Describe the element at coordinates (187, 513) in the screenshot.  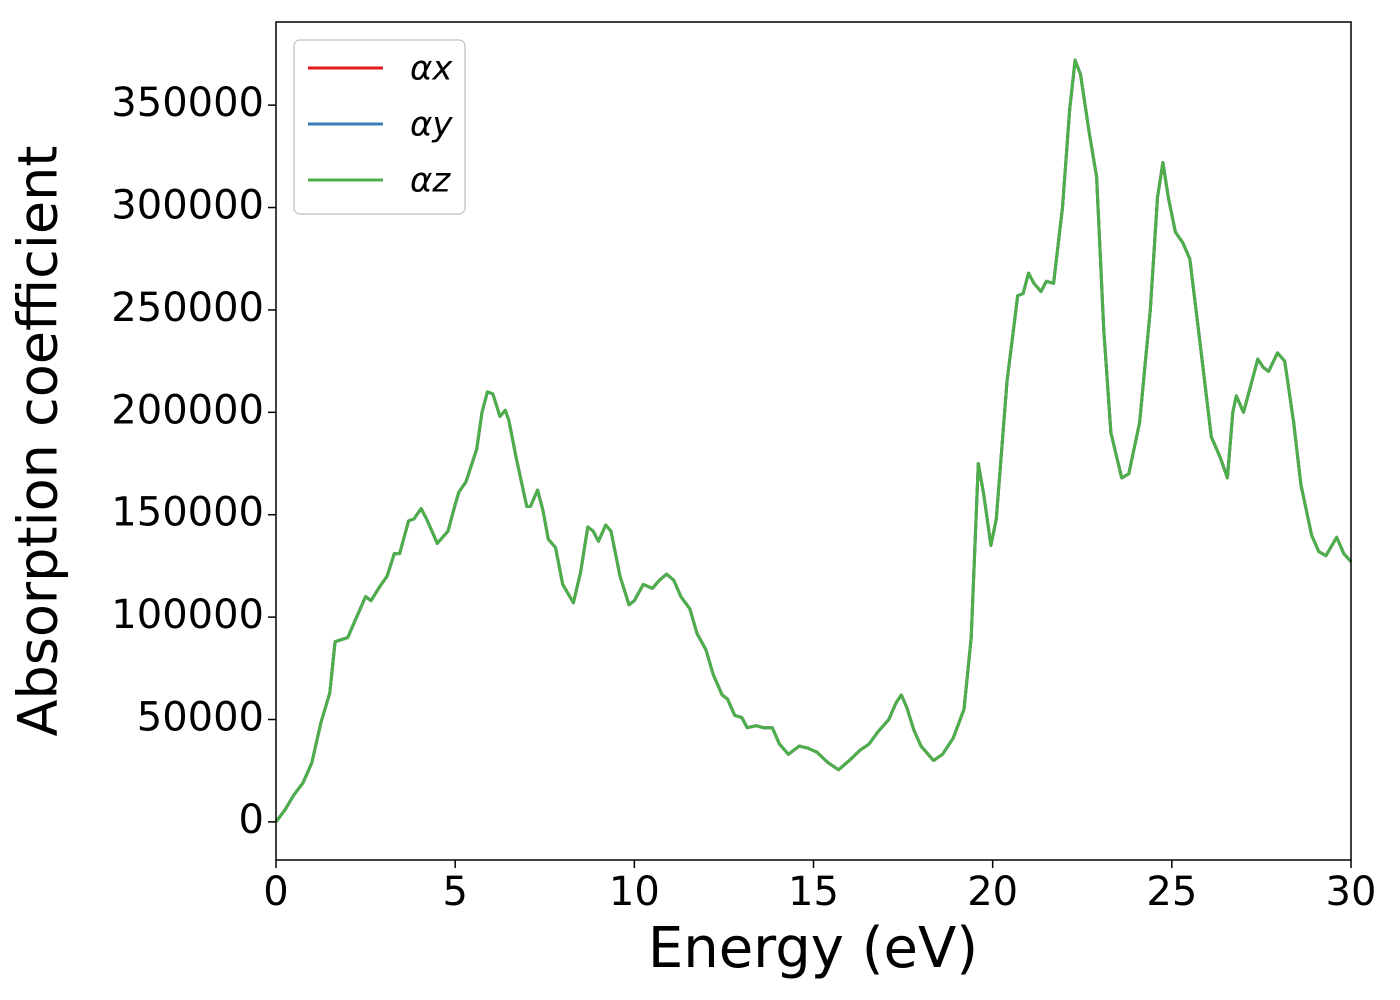
I see `y-tick-label: 150000` at that location.